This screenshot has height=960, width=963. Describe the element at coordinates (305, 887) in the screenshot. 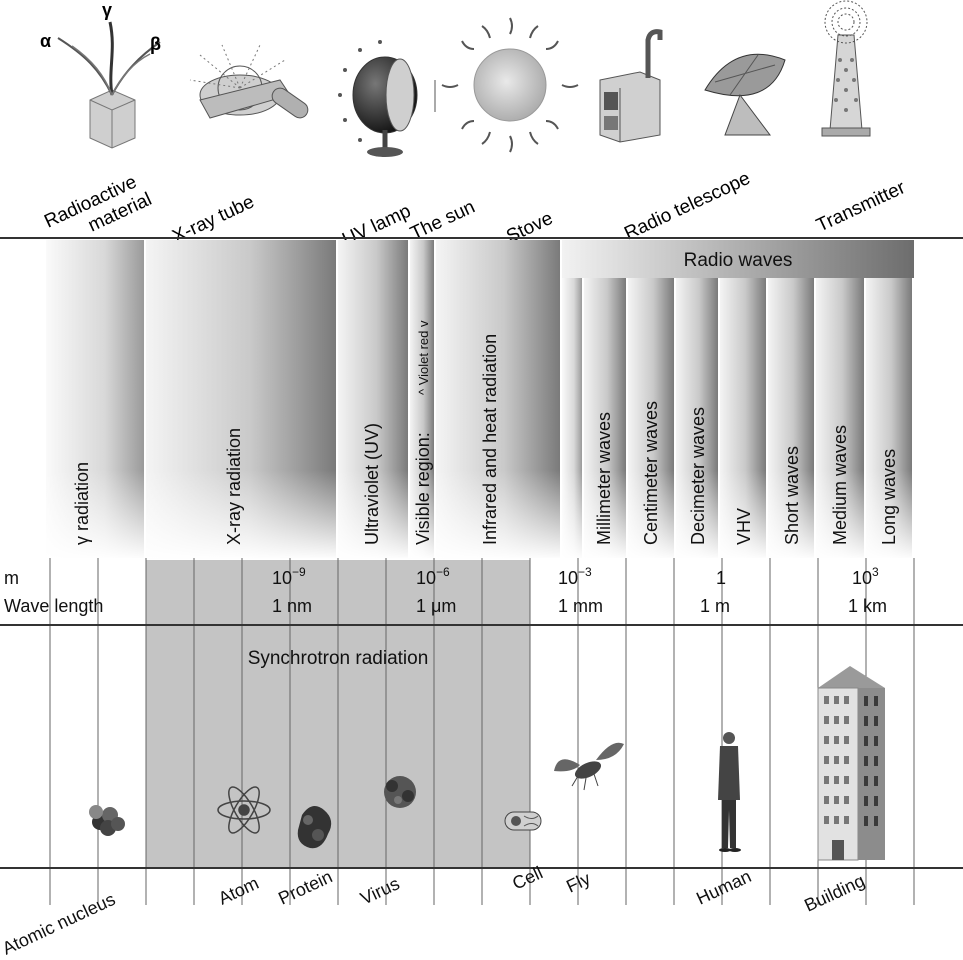

I see `object-label-protein: Protein` at that location.